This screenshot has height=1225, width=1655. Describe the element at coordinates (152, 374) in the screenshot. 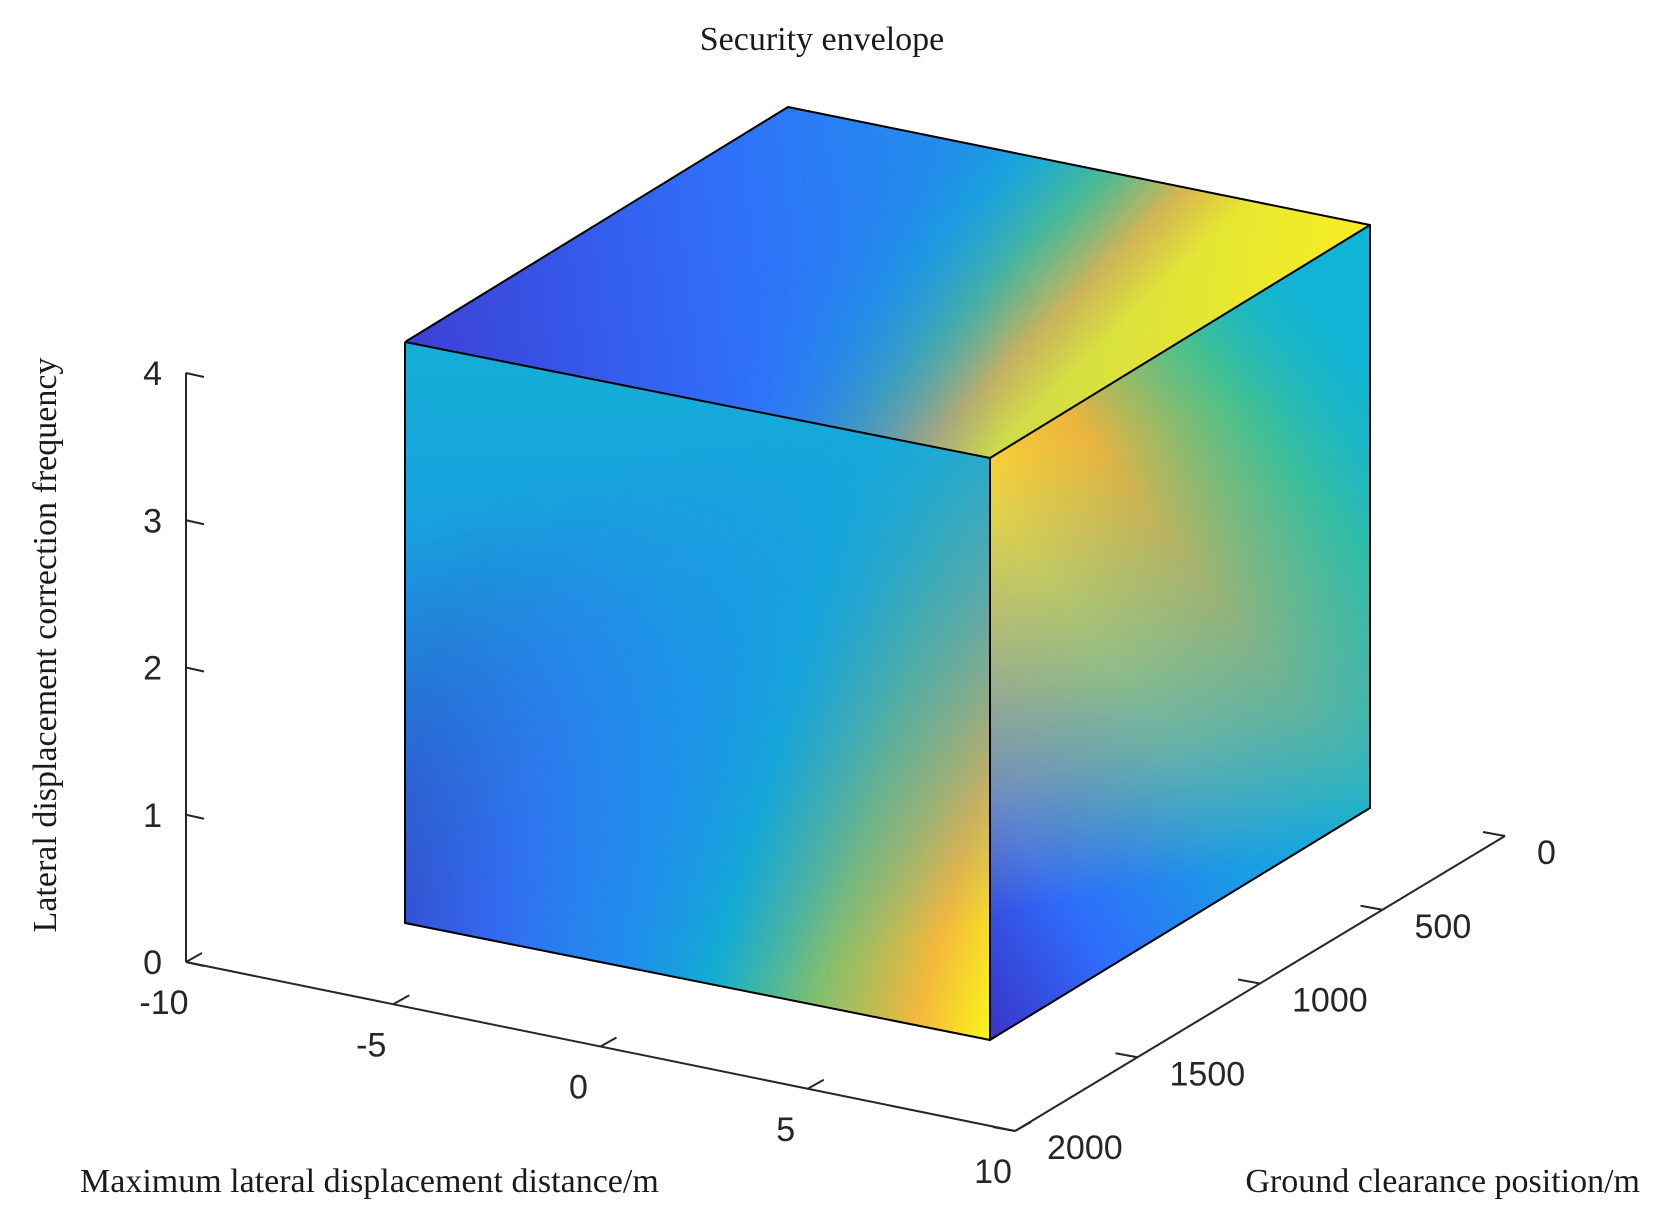

I see `z-tick-label: 4` at that location.